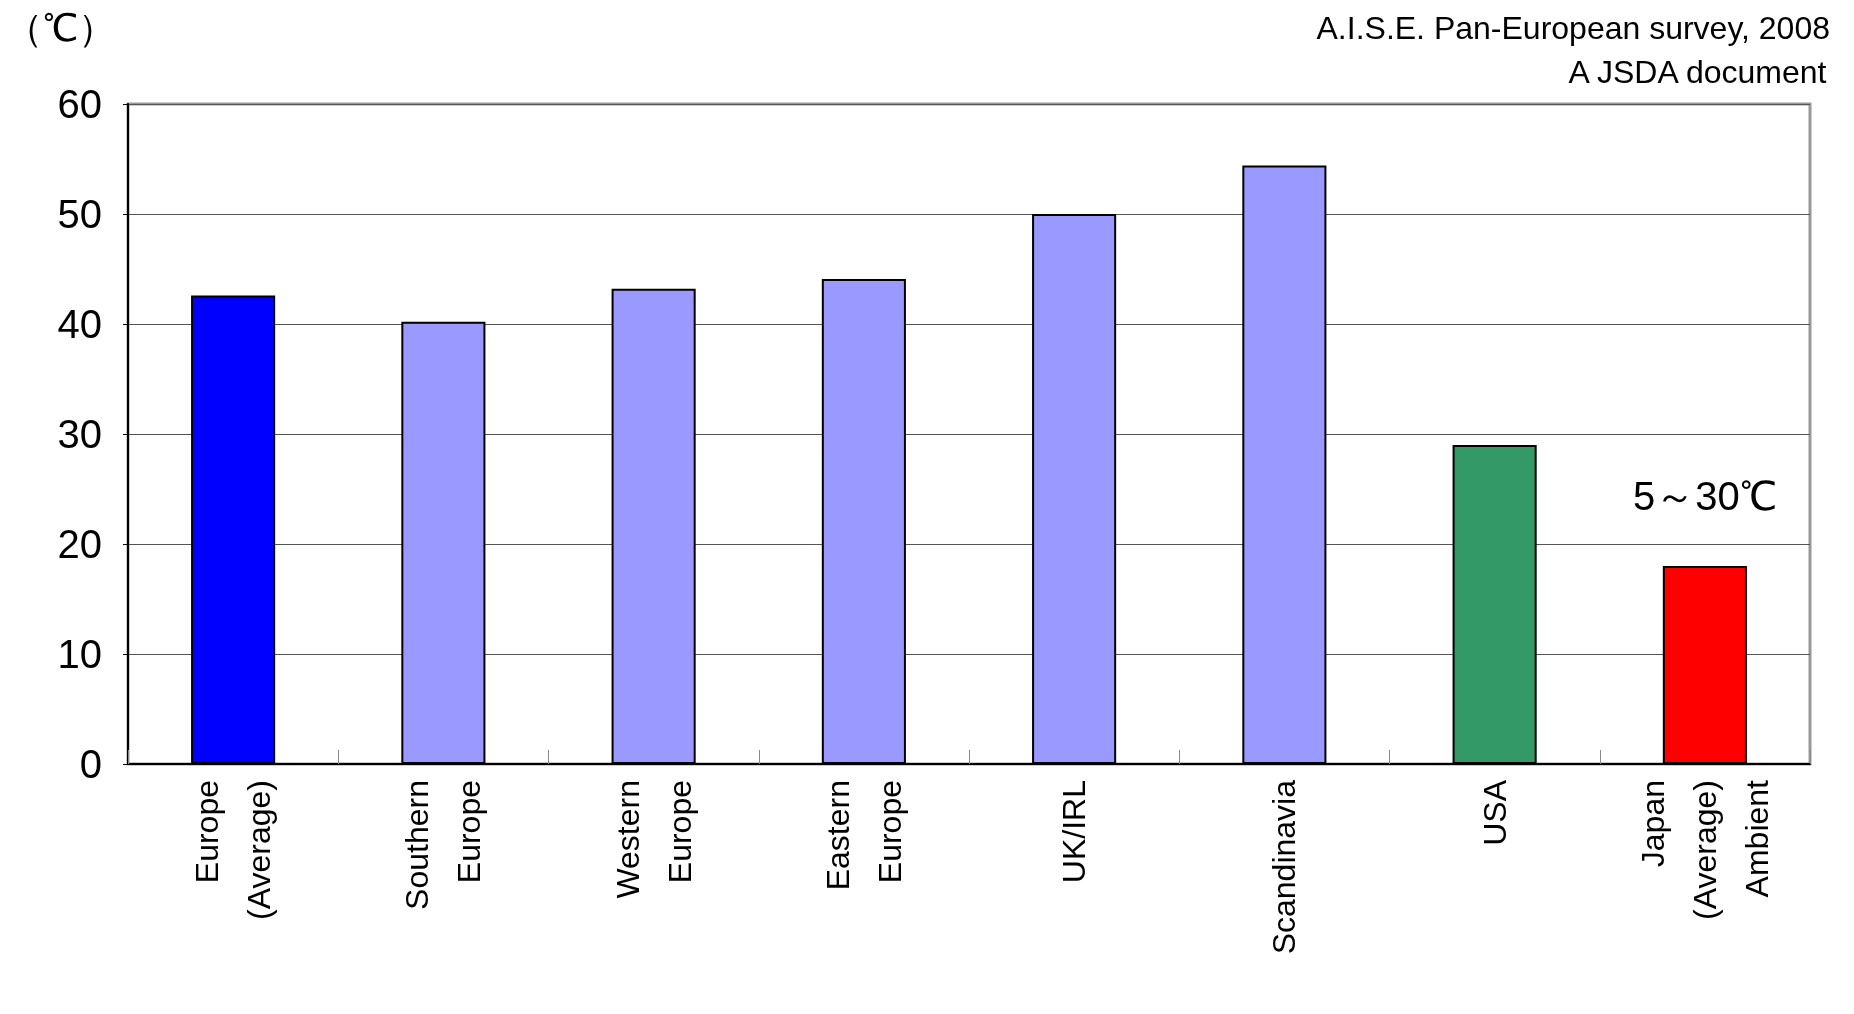 The width and height of the screenshot is (1854, 1014). Describe the element at coordinates (79, 324) in the screenshot. I see `y-tick-label: 40` at that location.